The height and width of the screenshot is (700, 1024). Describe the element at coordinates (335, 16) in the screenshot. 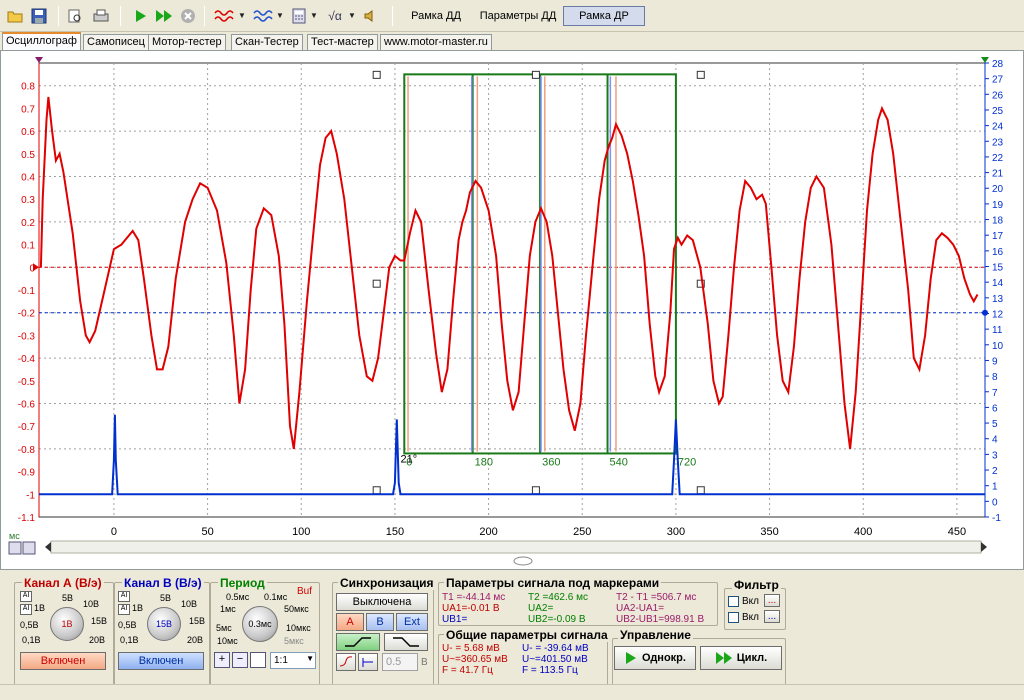

I see `math-icon: √α` at that location.